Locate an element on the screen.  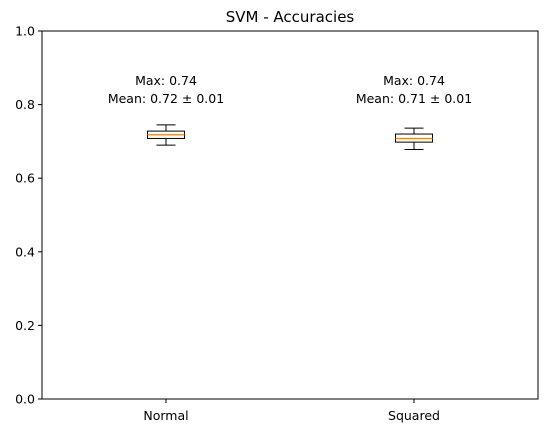
chart-title: SVM - Accuracies is located at coordinates (290, 17).